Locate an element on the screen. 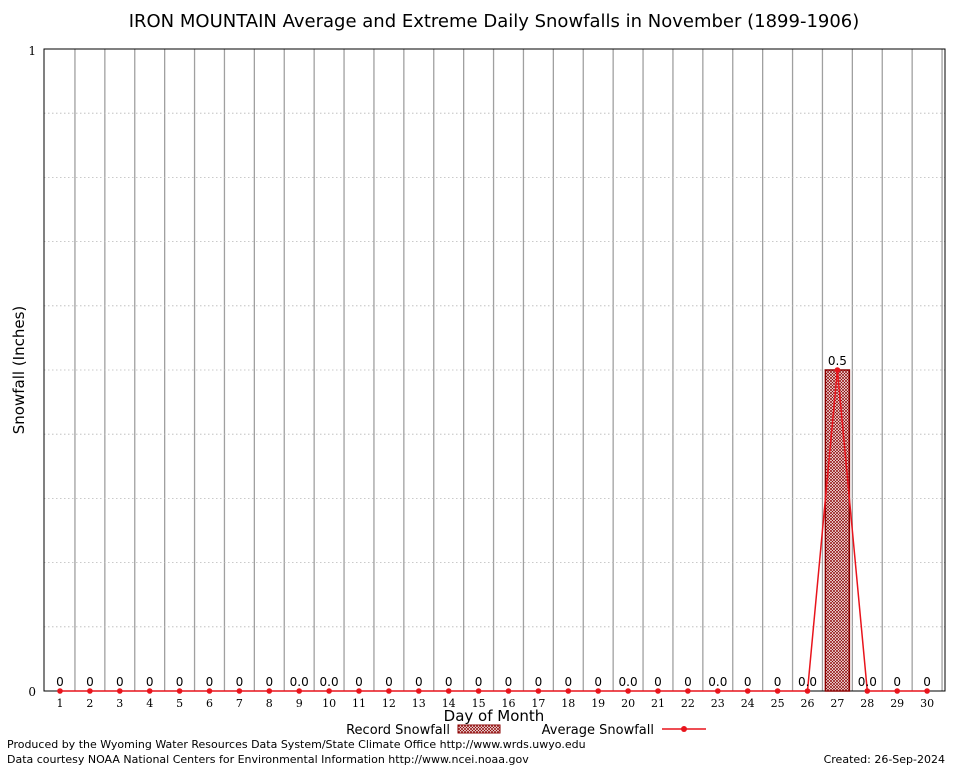  x-tick-label: 29 is located at coordinates (897, 703).